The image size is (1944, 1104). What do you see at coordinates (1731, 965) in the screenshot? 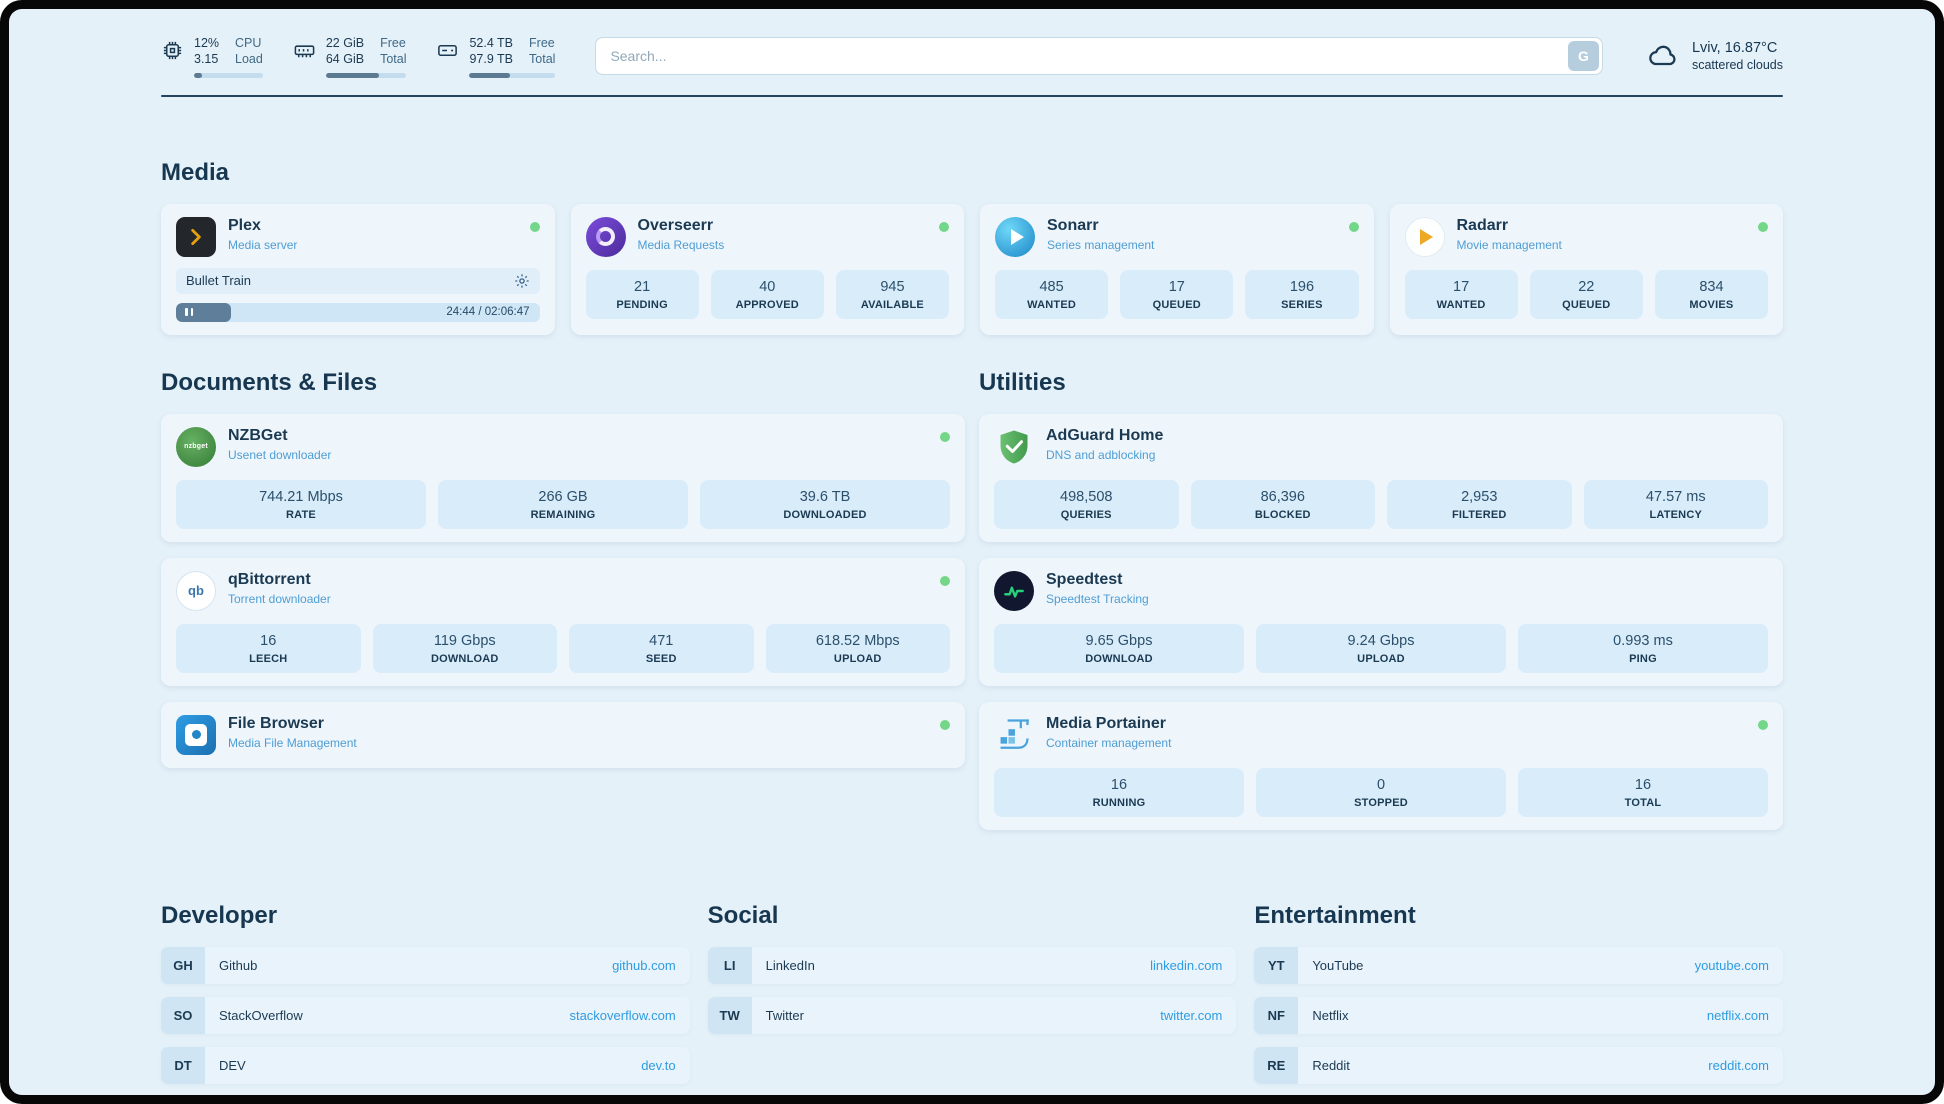
I see `bookmark-url: youtube.com` at bounding box center [1731, 965].